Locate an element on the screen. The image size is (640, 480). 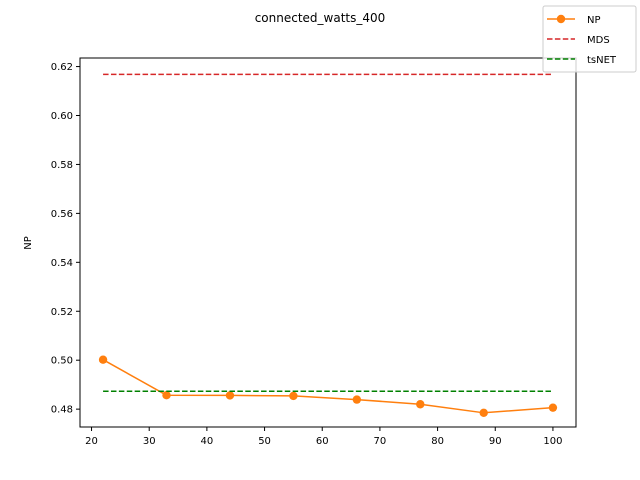
y-tick-label: 0.52 is located at coordinates (62, 312).